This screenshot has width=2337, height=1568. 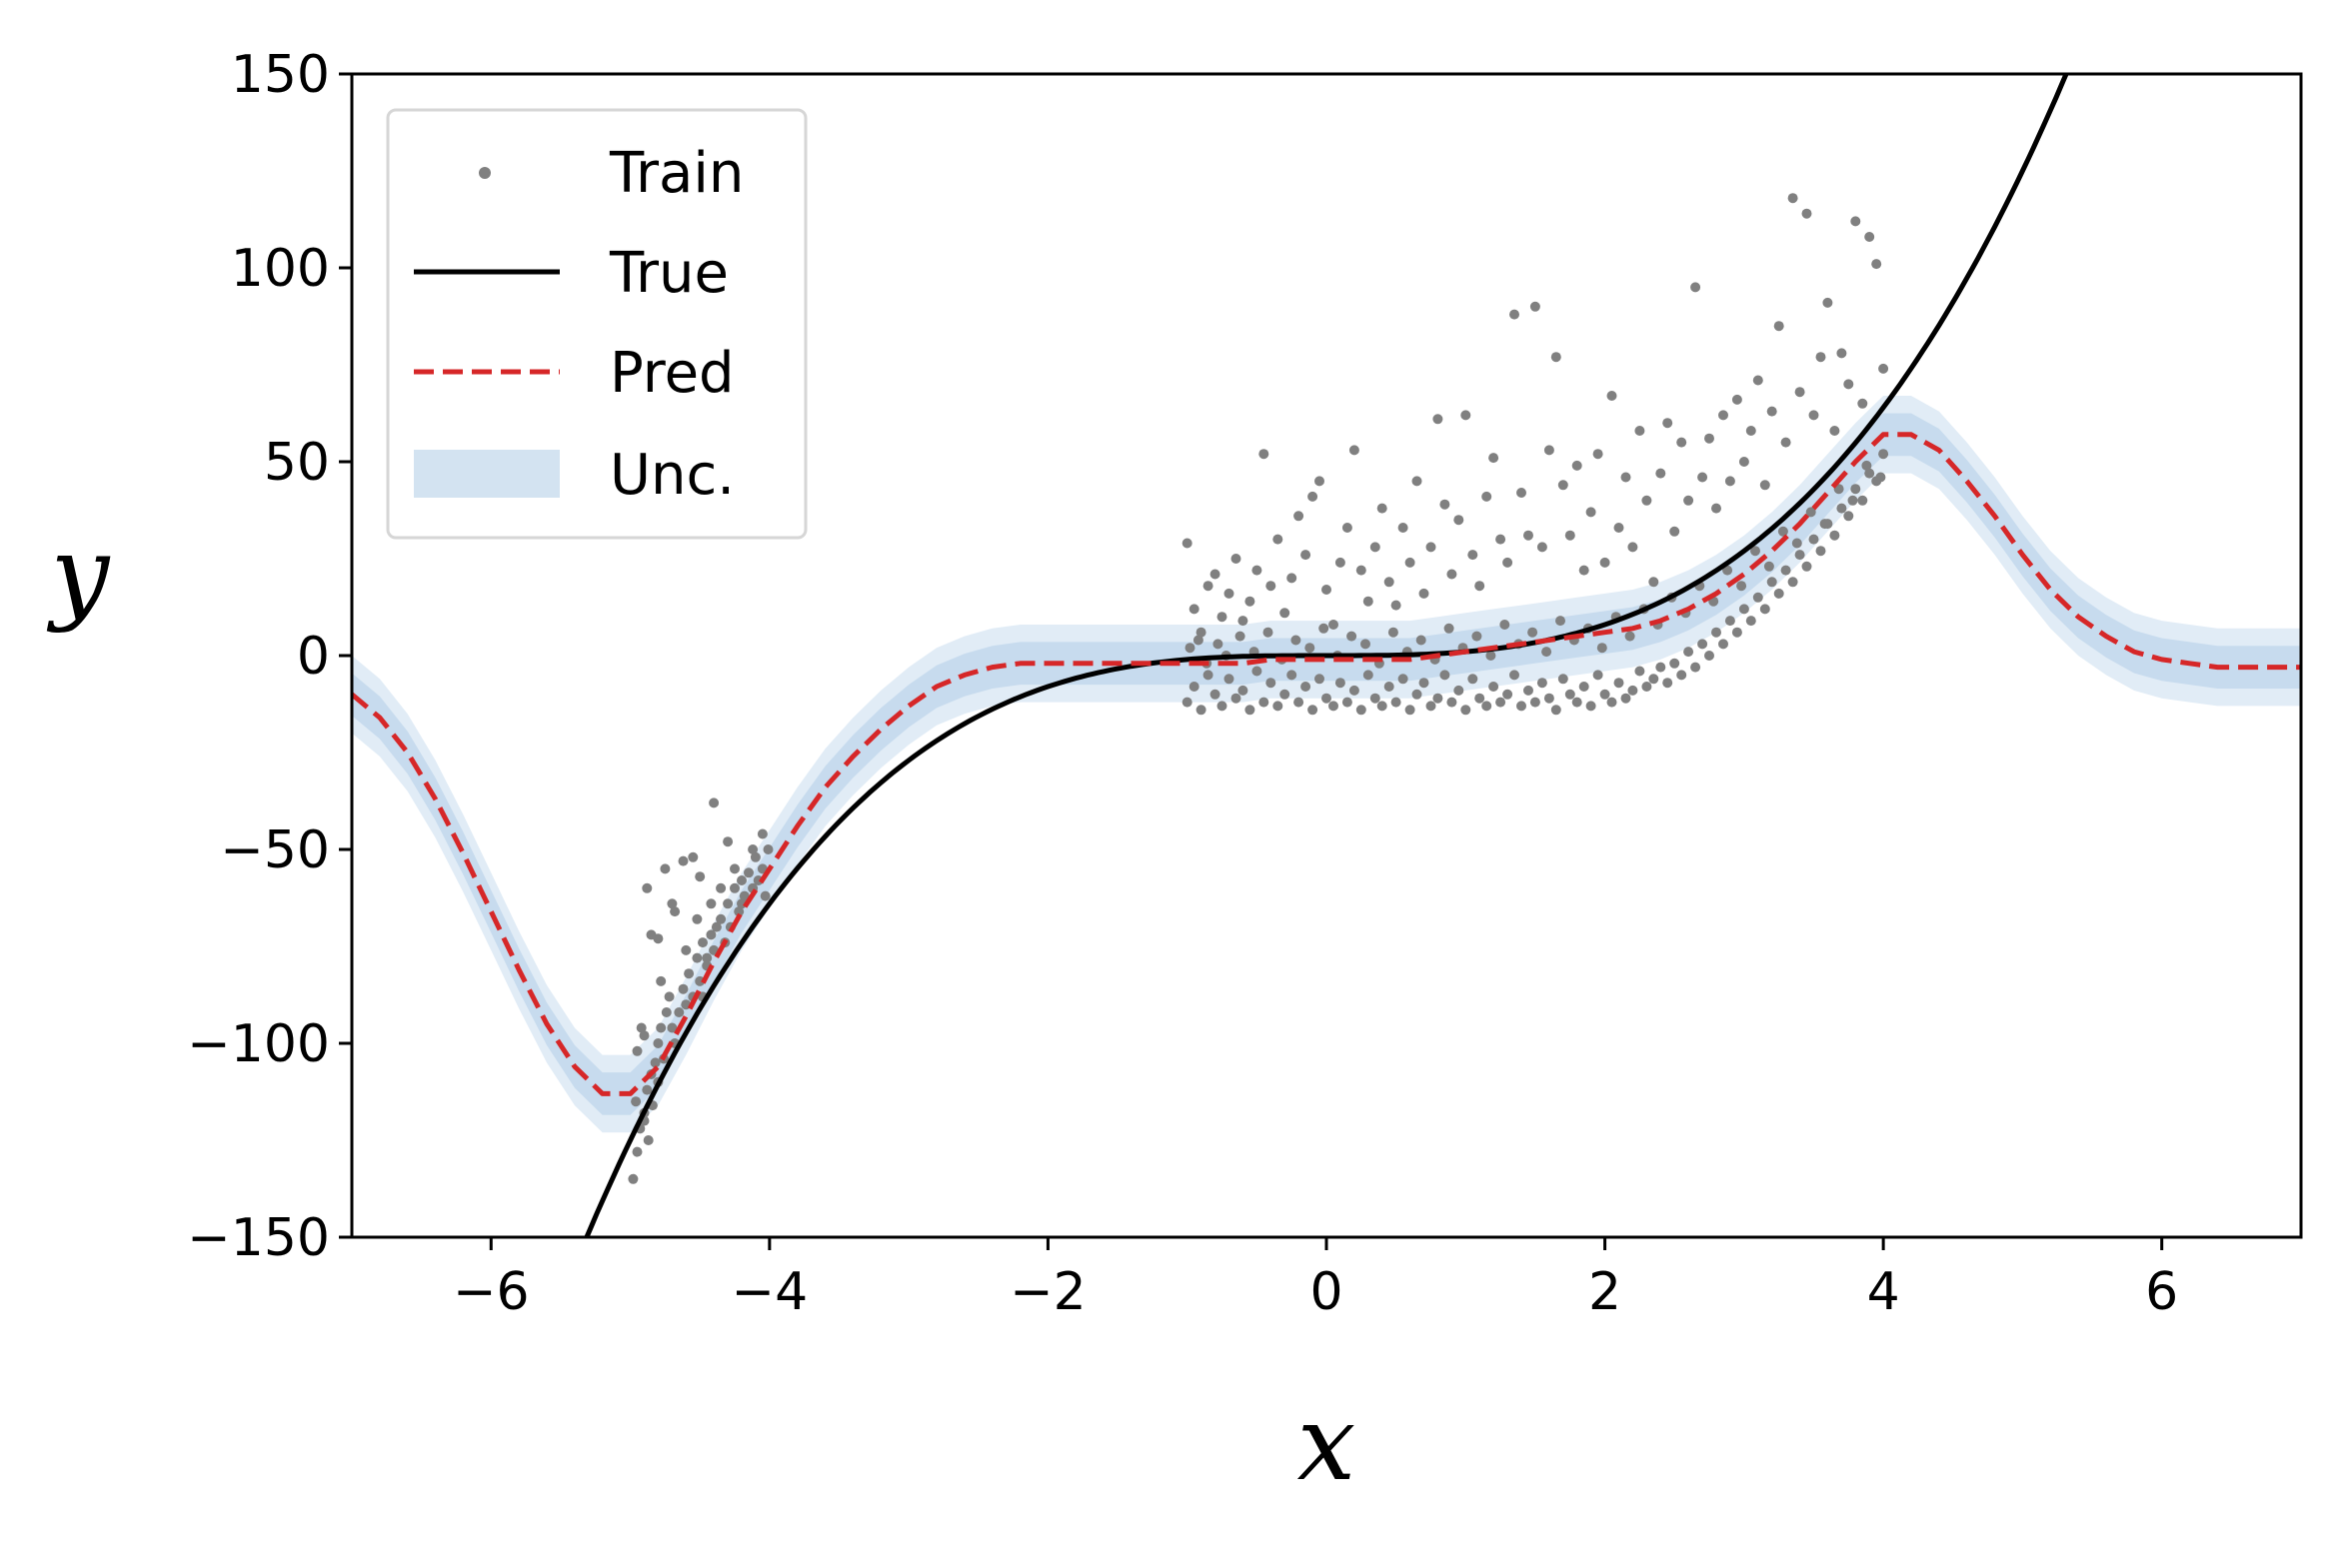 I want to click on legend-unc-label: Unc., so click(x=672, y=475).